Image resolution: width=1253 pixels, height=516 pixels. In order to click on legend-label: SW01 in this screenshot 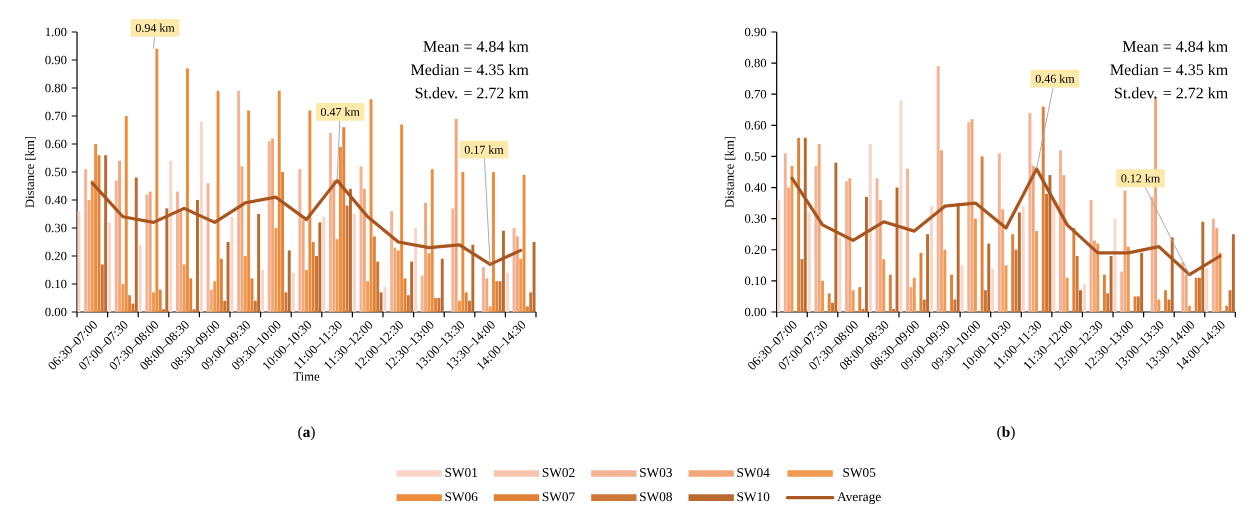, I will do `click(461, 473)`.